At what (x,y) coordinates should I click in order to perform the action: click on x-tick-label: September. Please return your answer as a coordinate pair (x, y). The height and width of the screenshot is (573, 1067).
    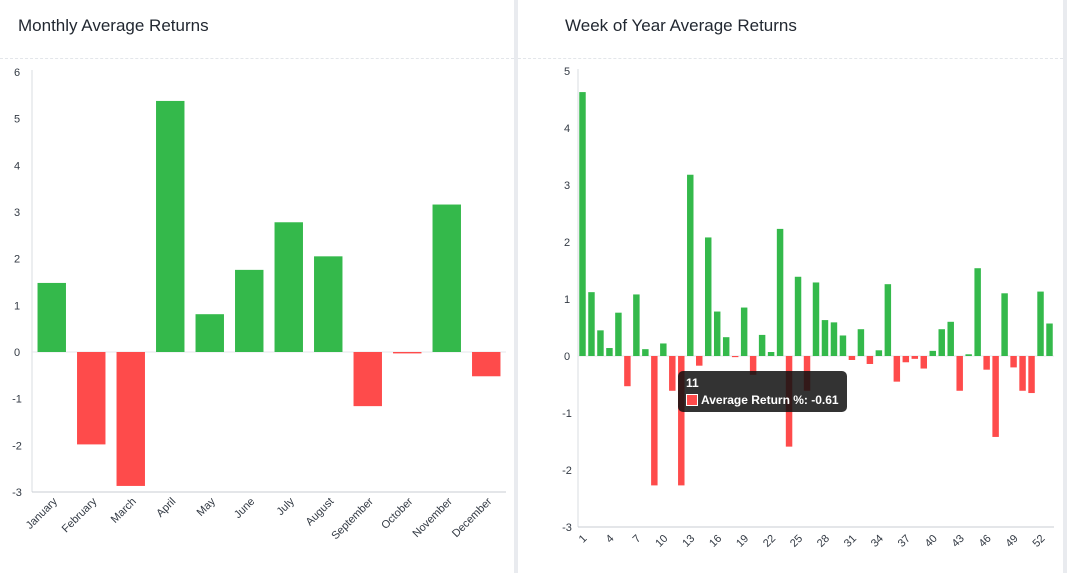
    Looking at the image, I should click on (352, 518).